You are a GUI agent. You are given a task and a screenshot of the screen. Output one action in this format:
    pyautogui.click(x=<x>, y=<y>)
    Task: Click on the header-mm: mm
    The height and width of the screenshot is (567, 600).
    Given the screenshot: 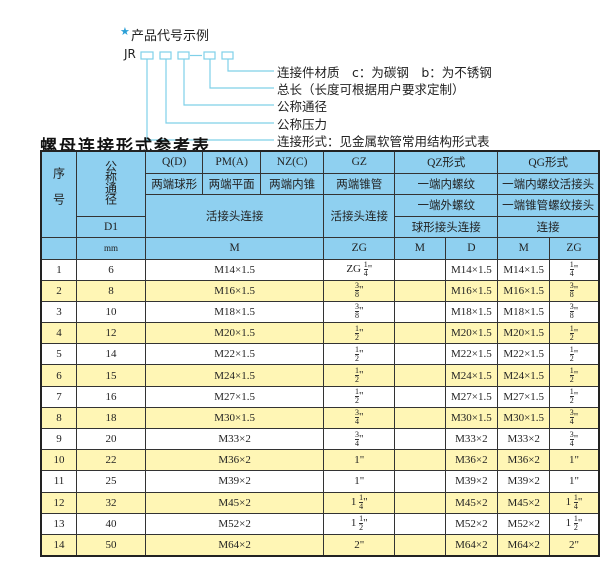 What is the action you would take?
    pyautogui.click(x=111, y=248)
    